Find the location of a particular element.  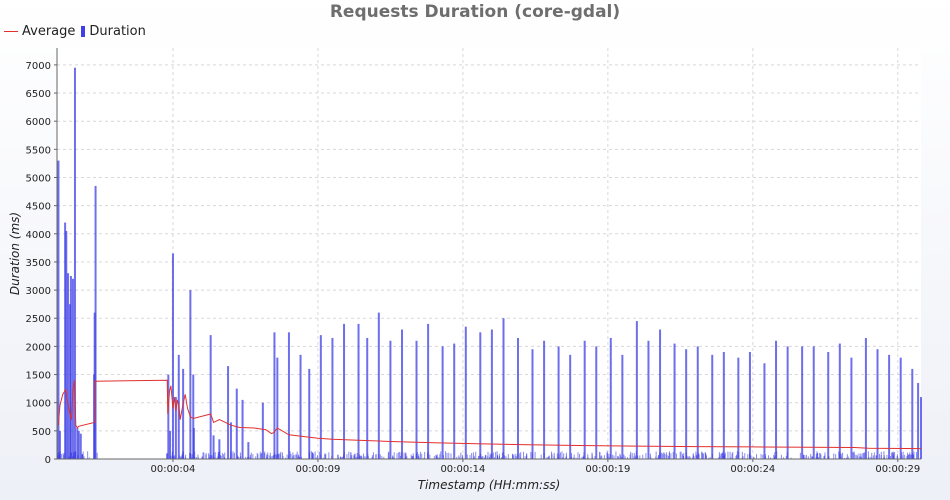

y-tick-label: 6000 is located at coordinates (38, 122).